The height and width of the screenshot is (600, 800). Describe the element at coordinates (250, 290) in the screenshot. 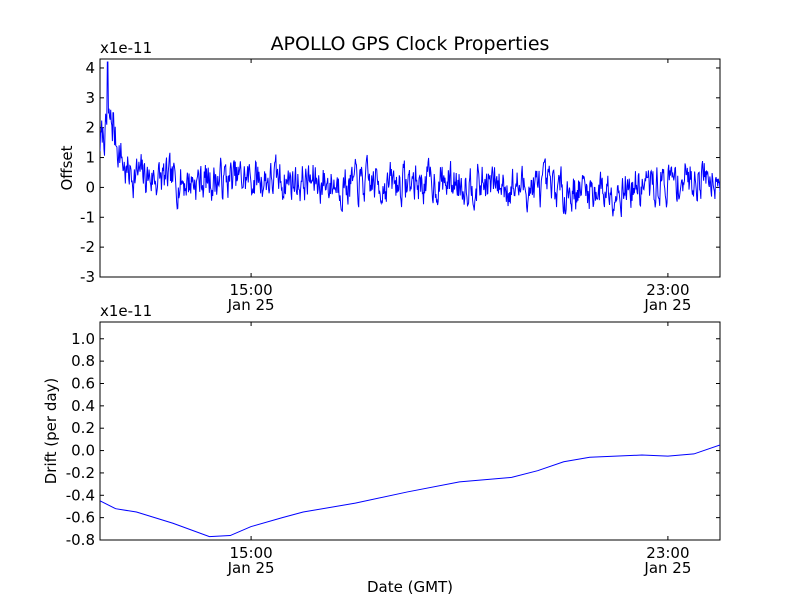

I see `offset-x-tick-time: 15:00` at that location.